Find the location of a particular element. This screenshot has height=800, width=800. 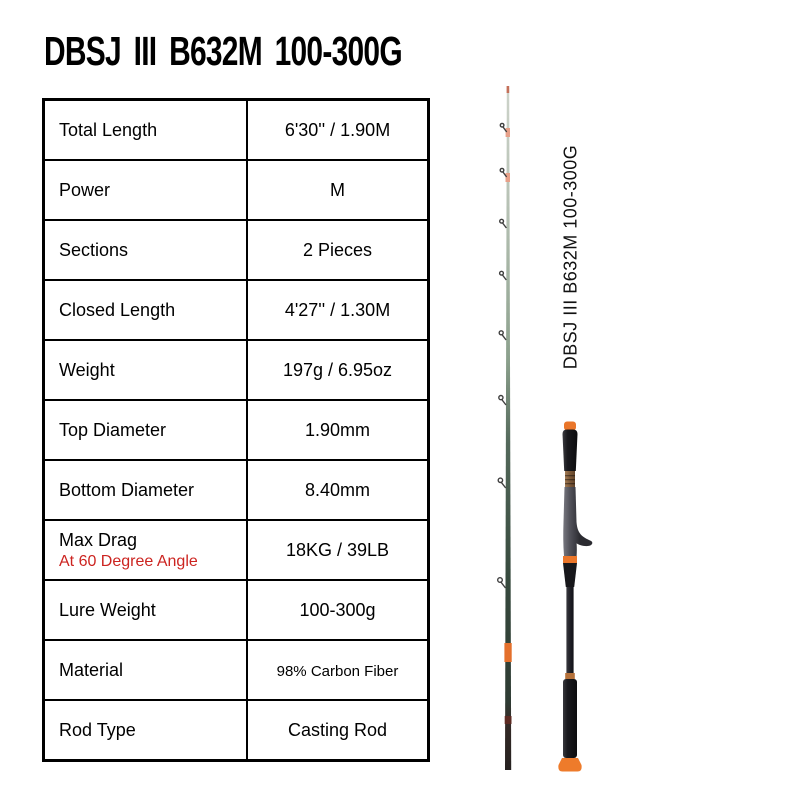

table-row: Sections 2 Pieces is located at coordinates (236, 250).